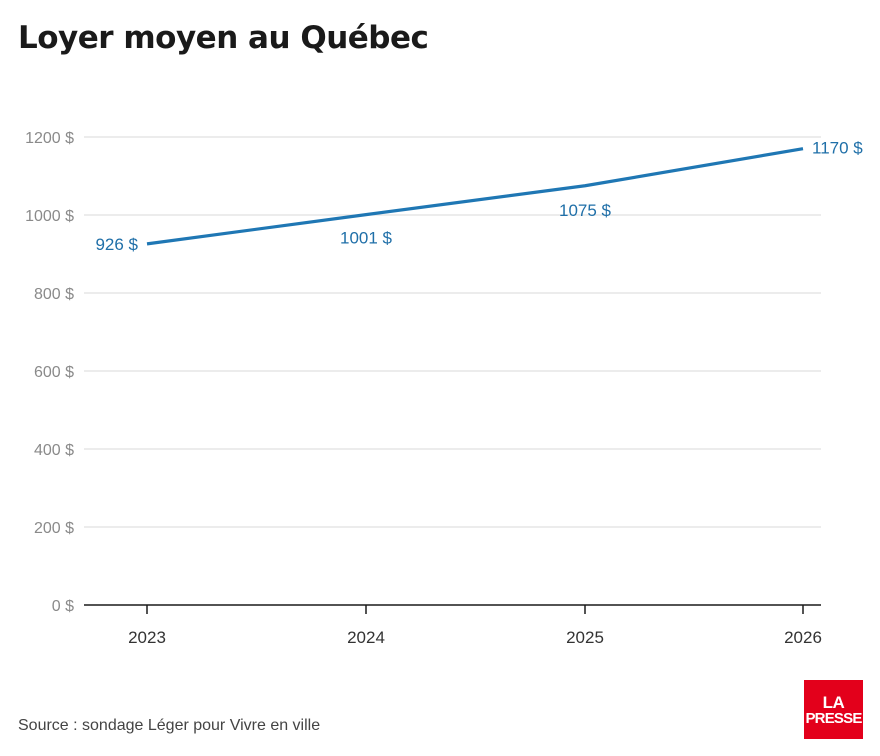 The width and height of the screenshot is (880, 756). What do you see at coordinates (147, 637) in the screenshot?
I see `x-tick-label: 2023` at bounding box center [147, 637].